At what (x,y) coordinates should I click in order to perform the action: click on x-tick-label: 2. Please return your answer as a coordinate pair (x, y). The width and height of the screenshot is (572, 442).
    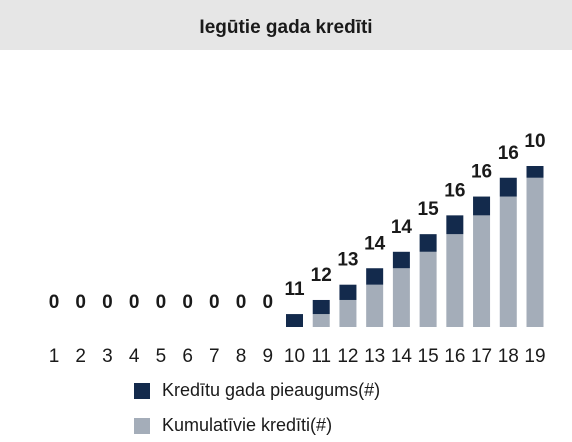
    Looking at the image, I should click on (80, 356).